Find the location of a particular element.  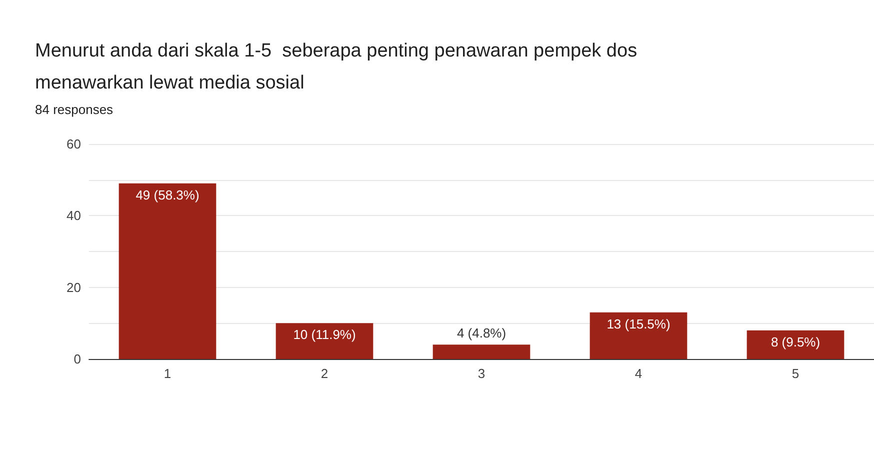

data-label: 4 (4.8%) is located at coordinates (481, 333).